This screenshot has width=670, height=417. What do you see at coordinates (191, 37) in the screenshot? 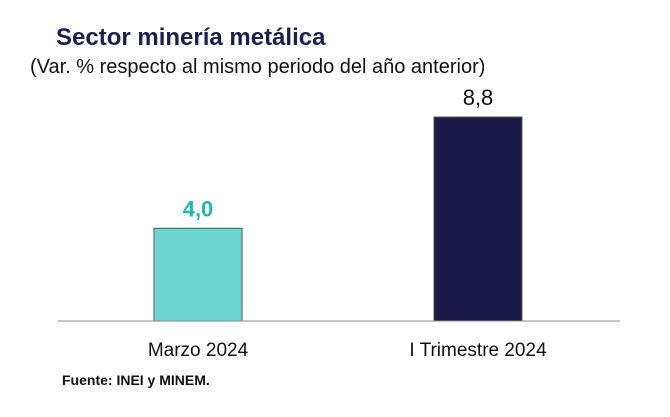
I see `chart-title: Sector minería metálica` at bounding box center [191, 37].